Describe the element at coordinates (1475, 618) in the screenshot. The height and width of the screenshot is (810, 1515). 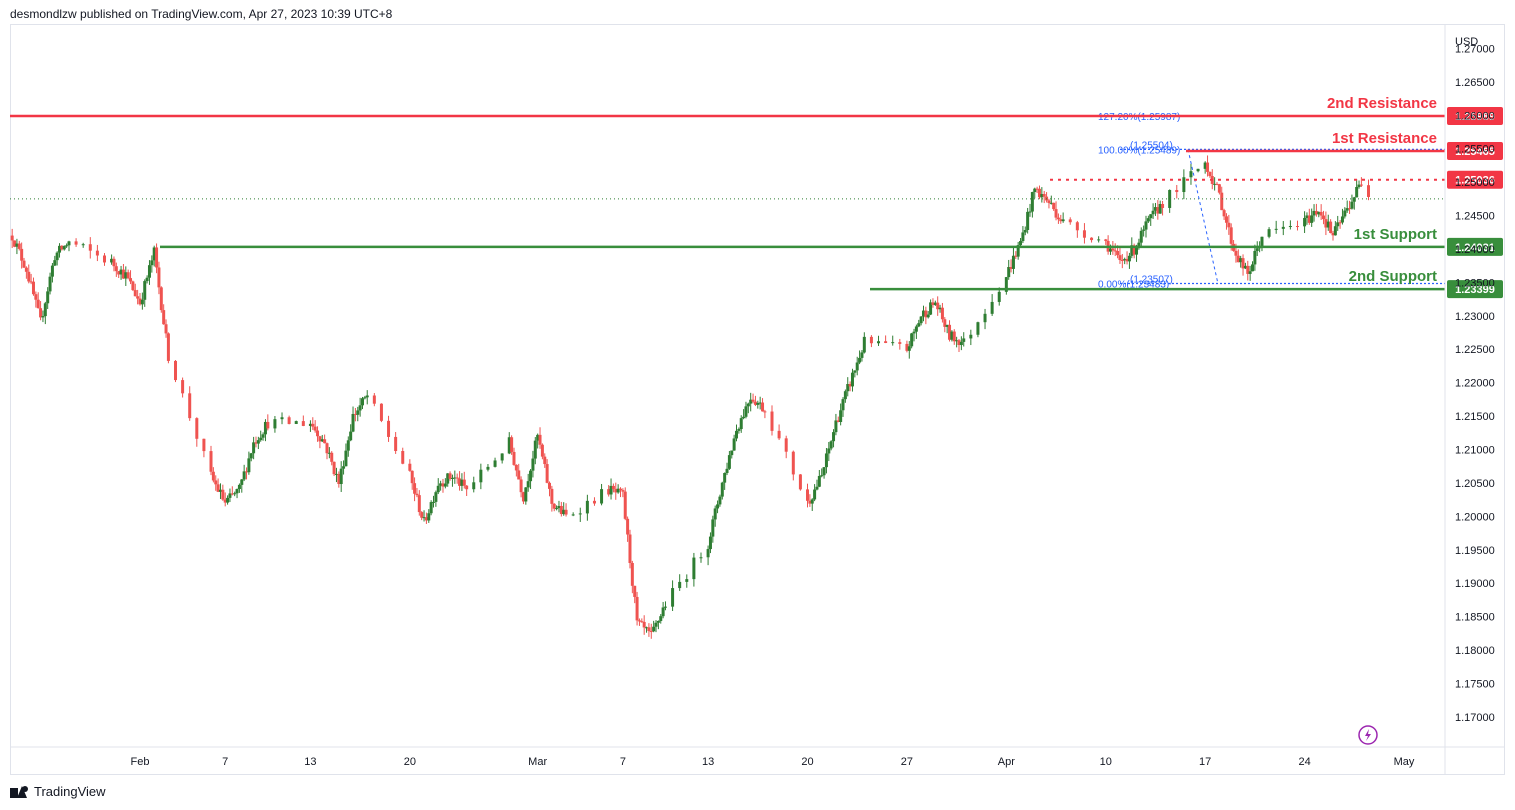
I see `y-tick-label: 1.18500` at that location.